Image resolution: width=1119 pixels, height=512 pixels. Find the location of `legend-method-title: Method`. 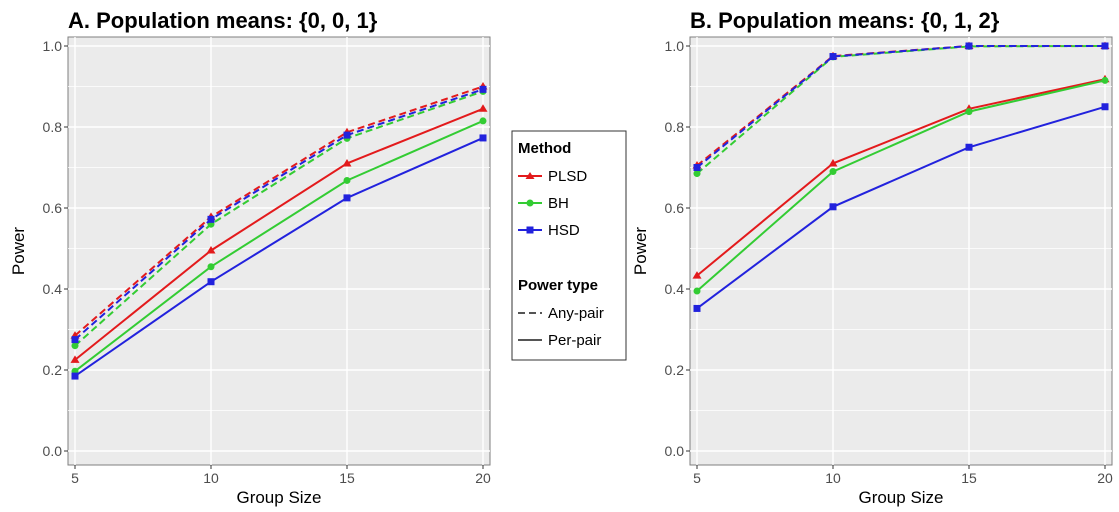

legend-method-title: Method is located at coordinates (544, 148).